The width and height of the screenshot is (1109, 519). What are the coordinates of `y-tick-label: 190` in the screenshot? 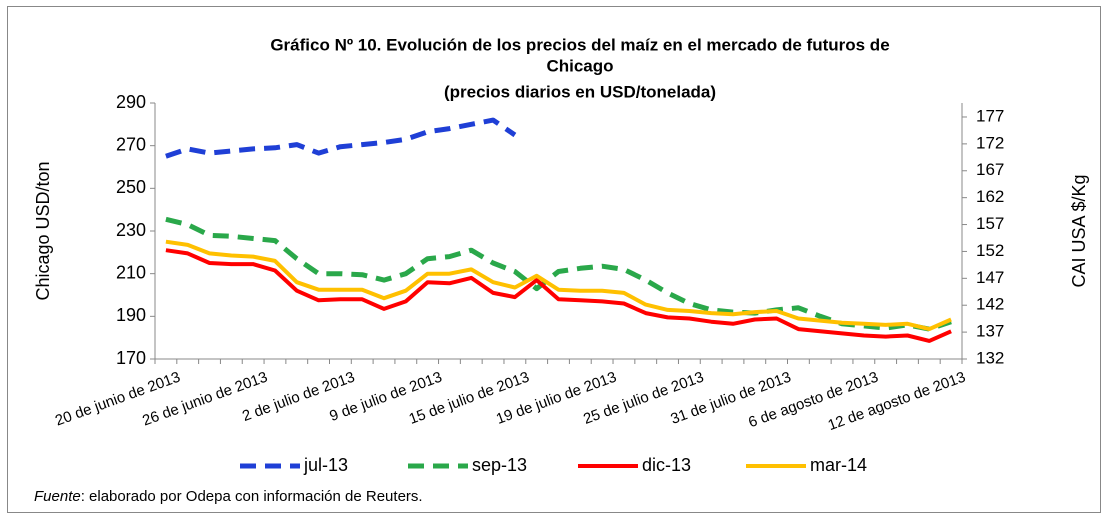 It's located at (131, 315).